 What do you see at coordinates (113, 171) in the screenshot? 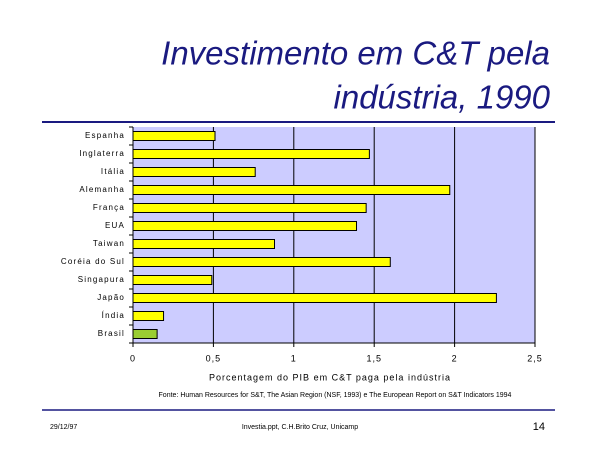
I see `category-label: Itália` at bounding box center [113, 171].